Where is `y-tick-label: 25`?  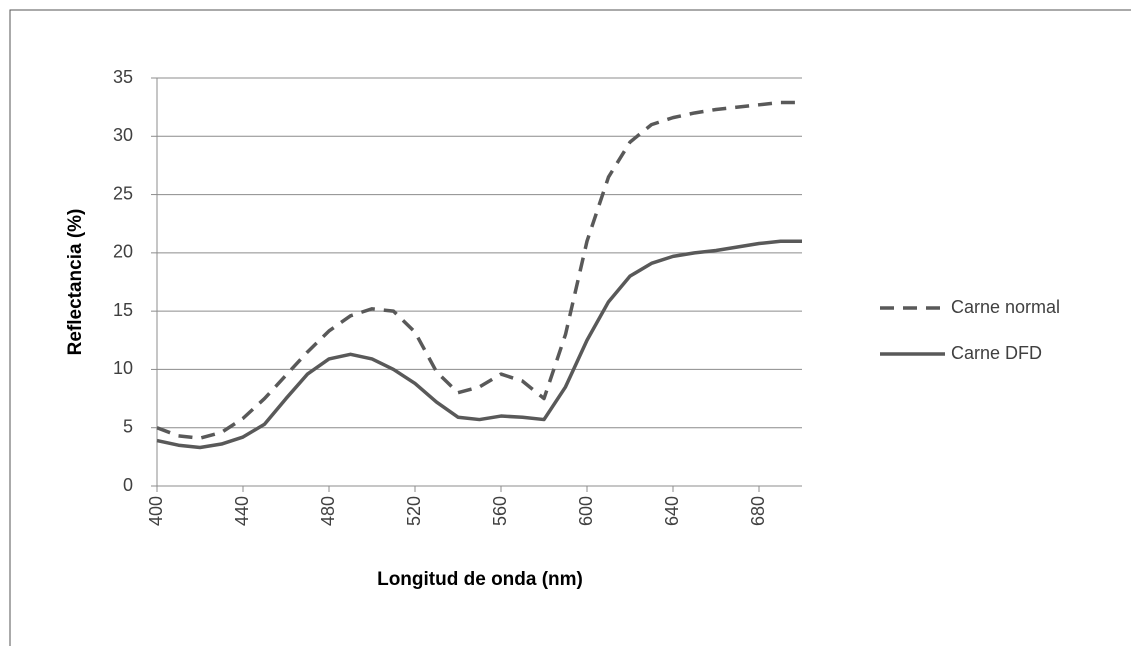
y-tick-label: 25 is located at coordinates (123, 193).